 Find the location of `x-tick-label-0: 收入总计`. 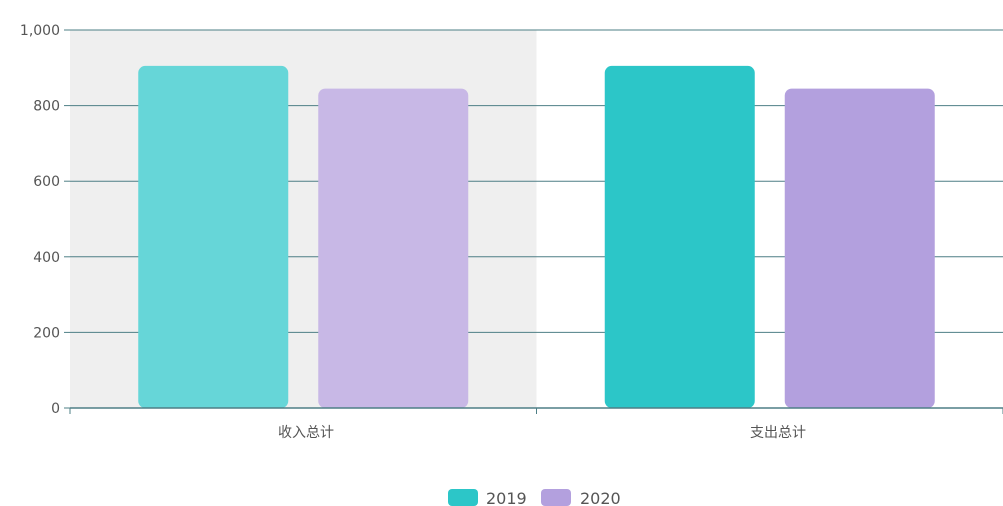

x-tick-label-0: 收入总计 is located at coordinates (306, 433).